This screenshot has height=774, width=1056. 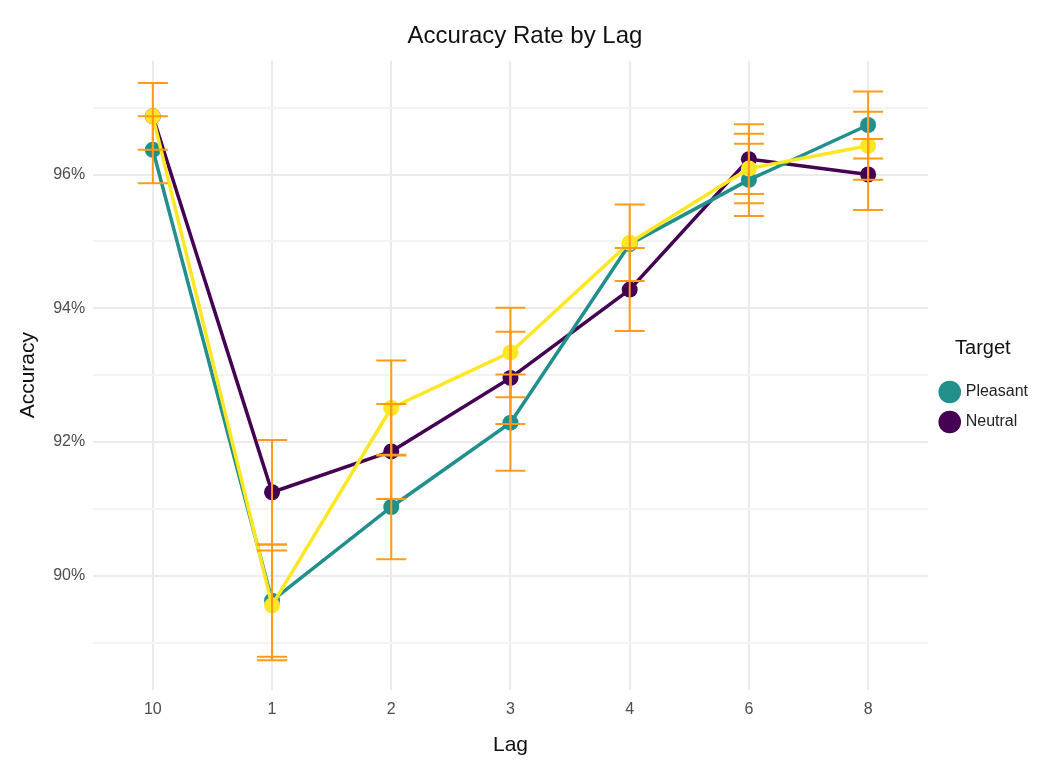 What do you see at coordinates (868, 708) in the screenshot?
I see `x-tick-label: 8` at bounding box center [868, 708].